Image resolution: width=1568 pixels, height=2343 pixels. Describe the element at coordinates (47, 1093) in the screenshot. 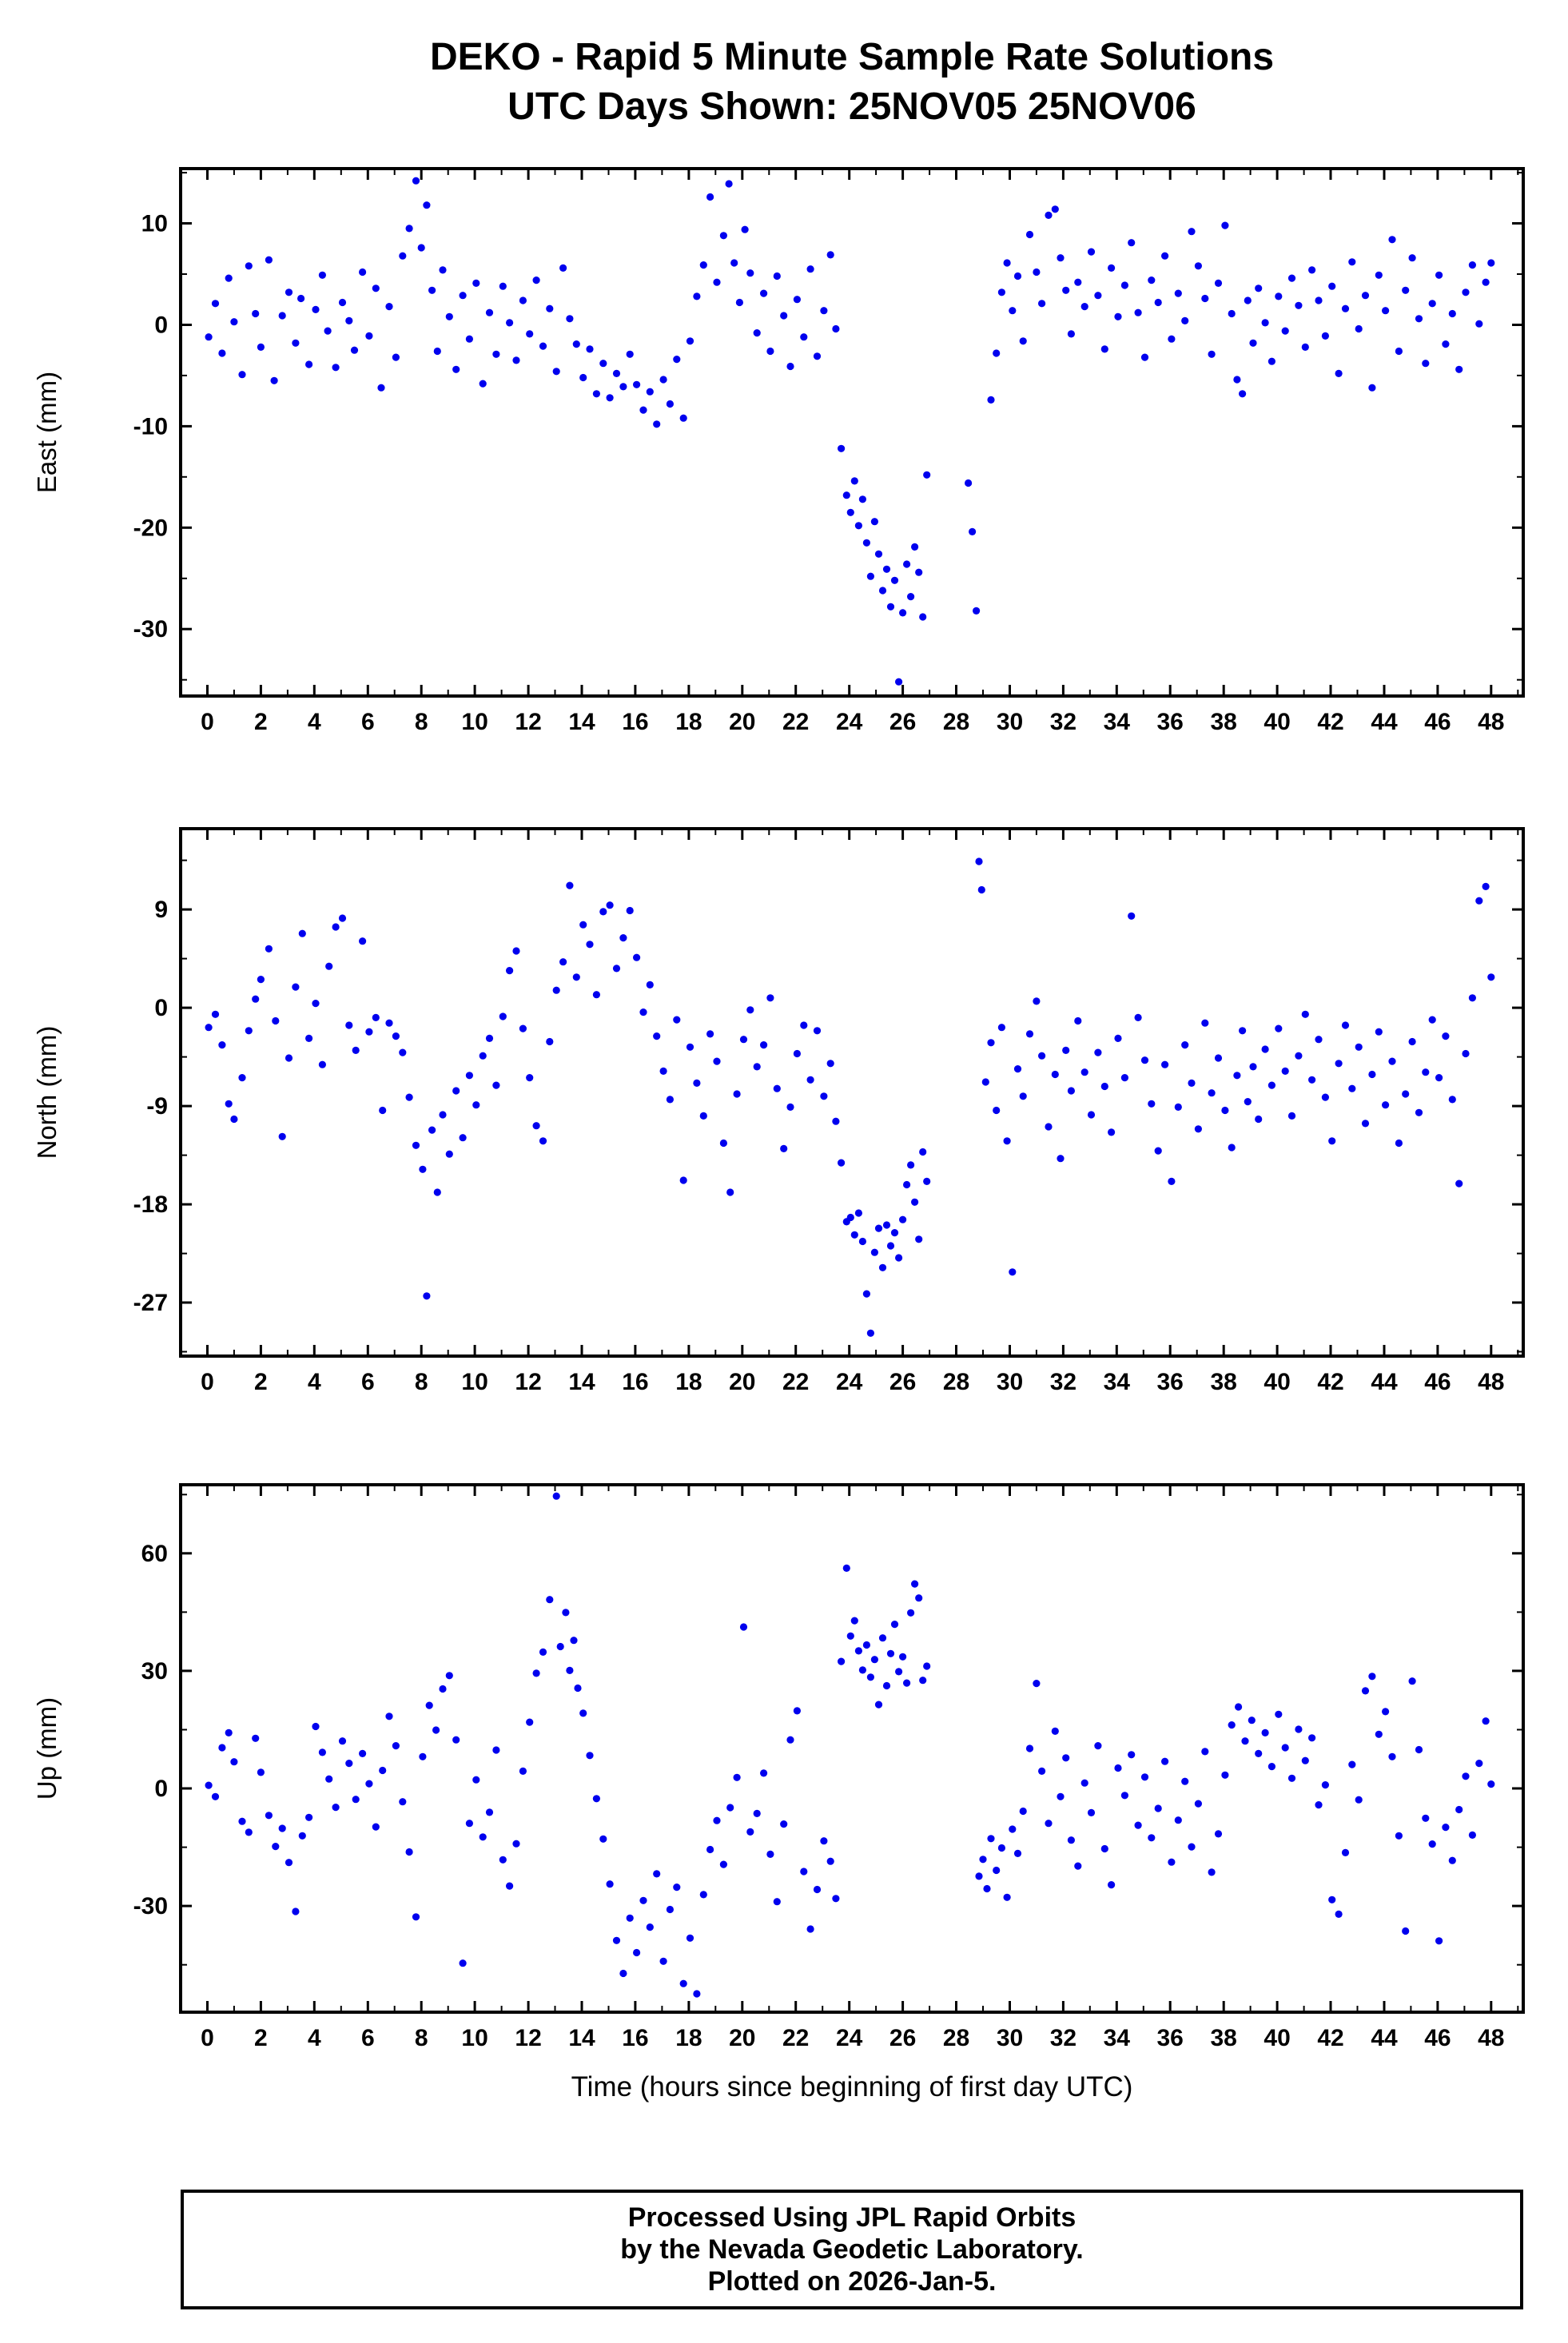

I see `svg-text: North (mm)` at that location.